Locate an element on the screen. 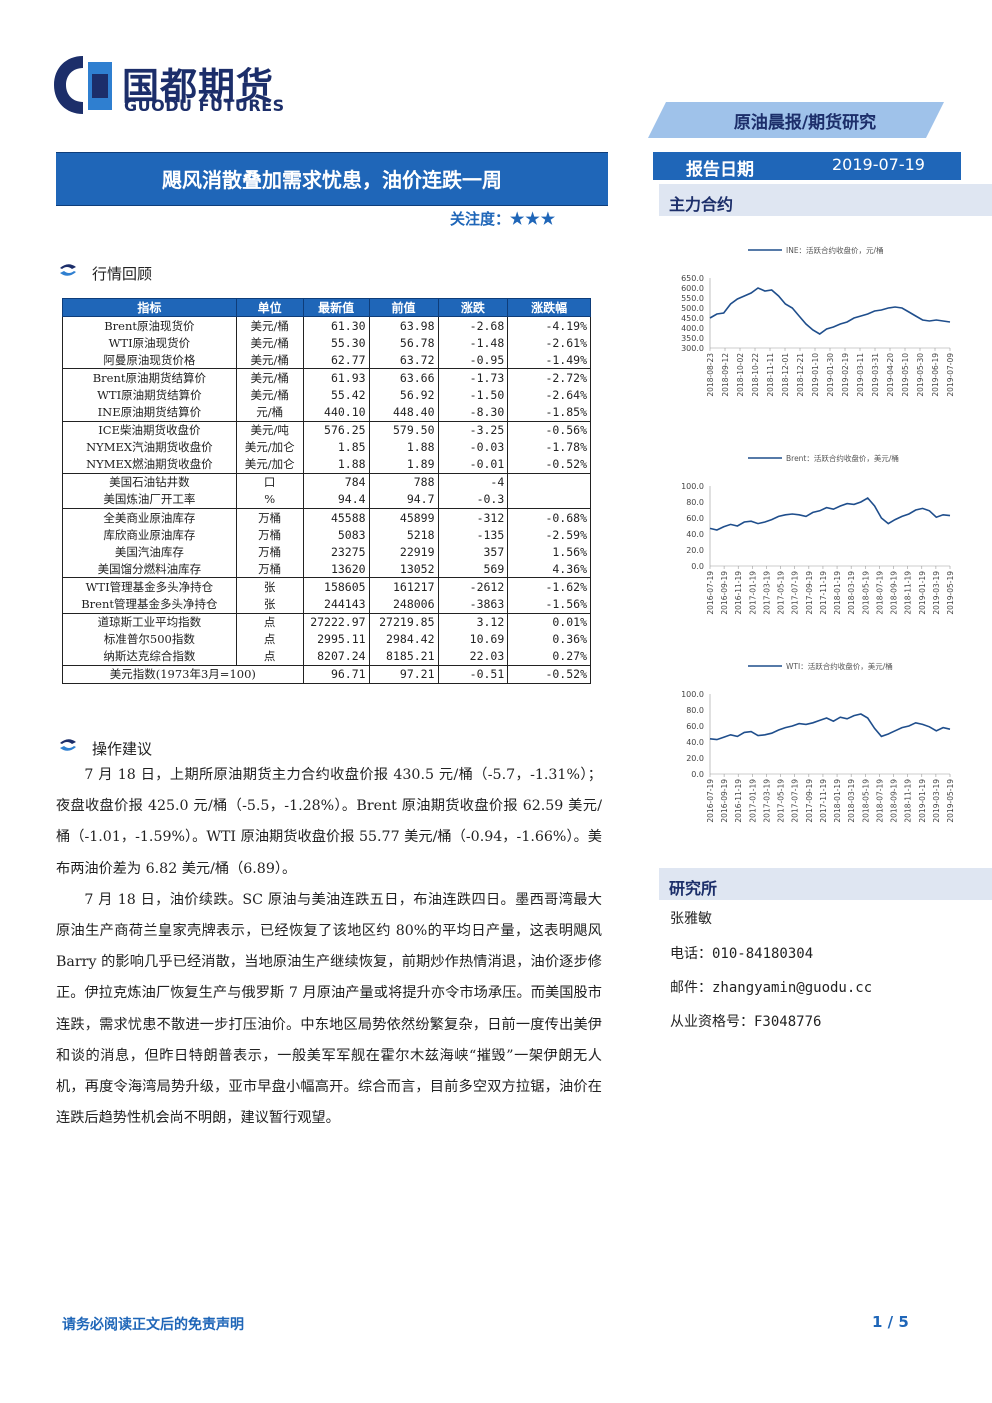 The height and width of the screenshot is (1403, 992). table-row: 标准普尔500指数点 2995.11 2984.42 10.69 0.36% is located at coordinates (326, 639).